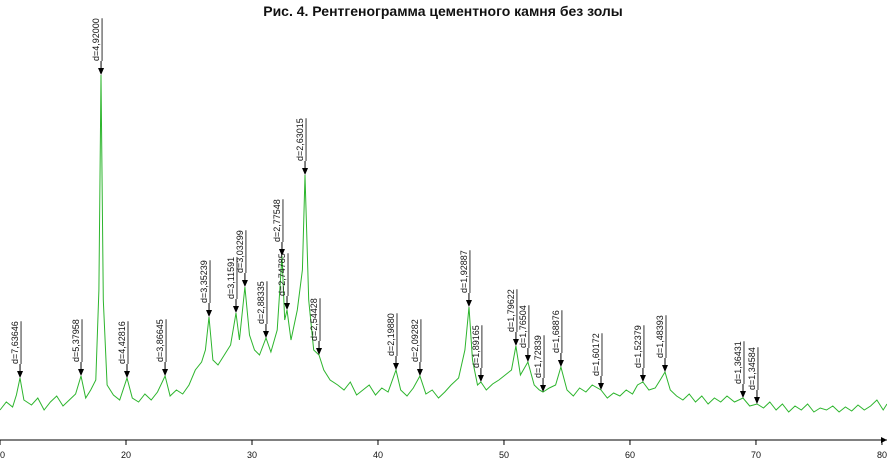 Image resolution: width=887 pixels, height=463 pixels. I want to click on x-tick-label: 40, so click(378, 455).